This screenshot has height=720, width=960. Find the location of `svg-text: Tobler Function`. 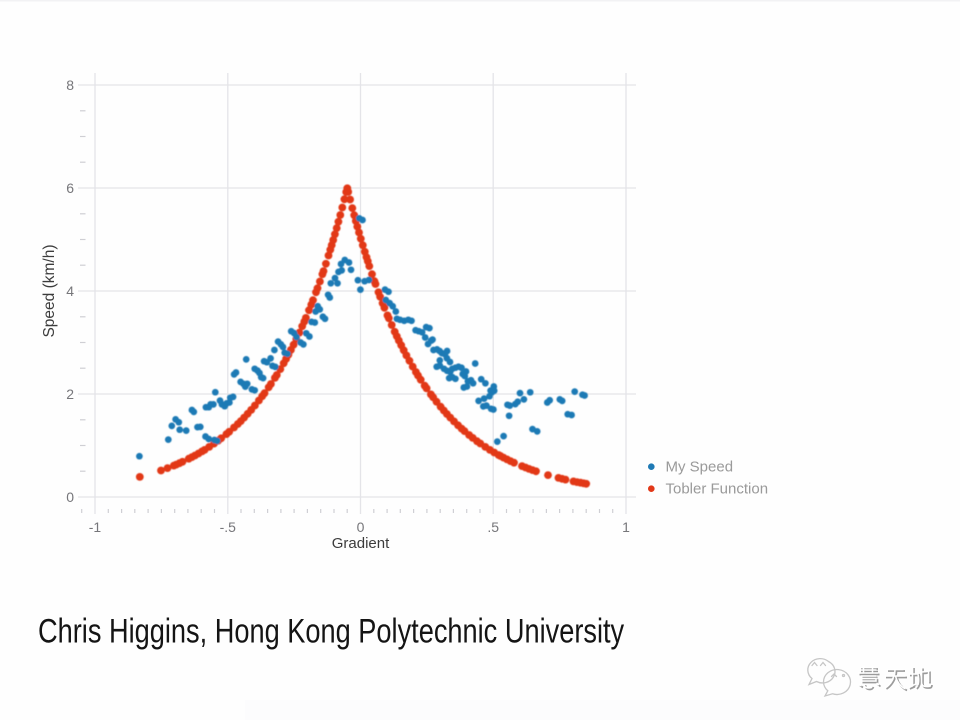

svg-text: Tobler Function is located at coordinates (717, 489).